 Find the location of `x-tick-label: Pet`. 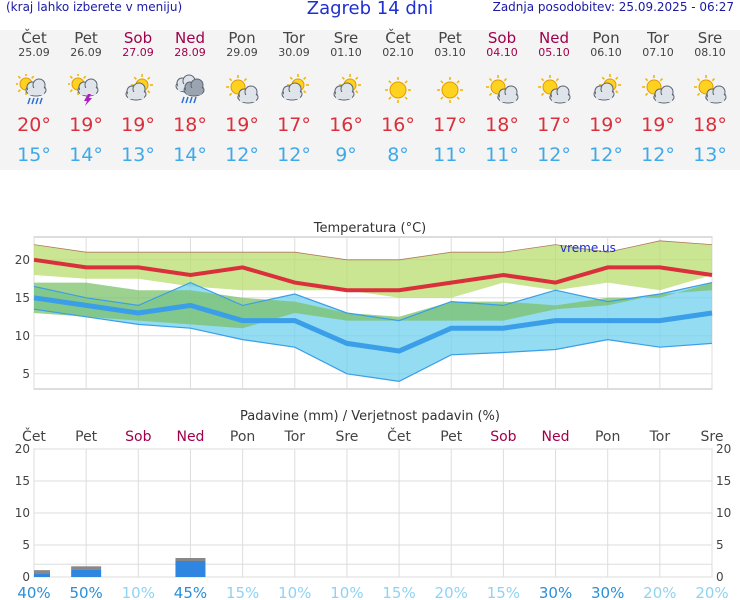

x-tick-label: Pet is located at coordinates (86, 437).